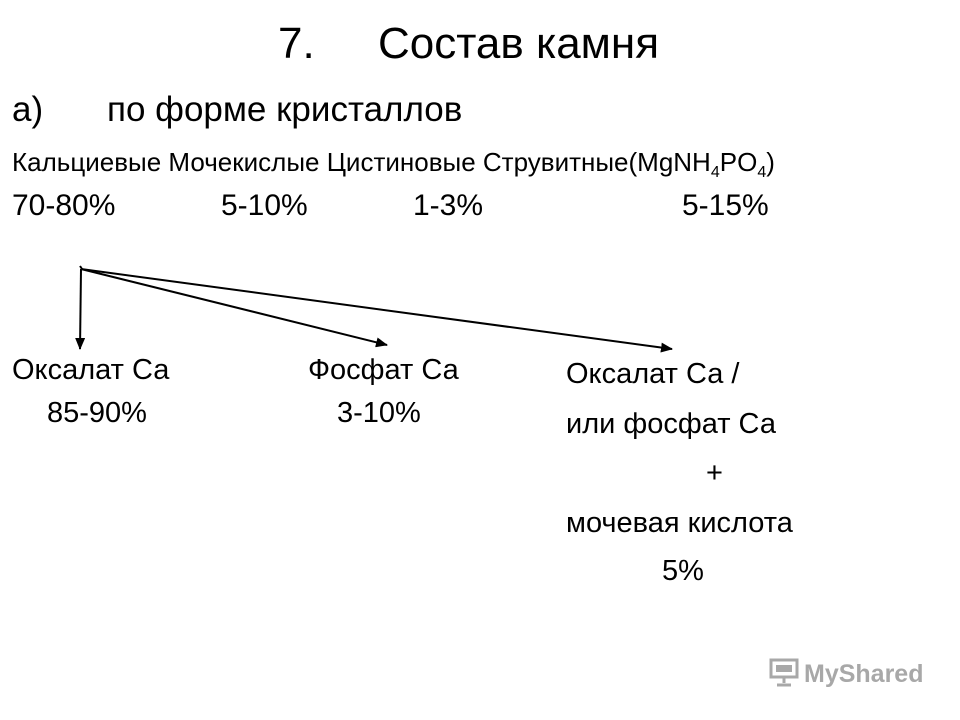  What do you see at coordinates (671, 424) in the screenshot?
I see `mixed-line2: или фосфат Са` at bounding box center [671, 424].